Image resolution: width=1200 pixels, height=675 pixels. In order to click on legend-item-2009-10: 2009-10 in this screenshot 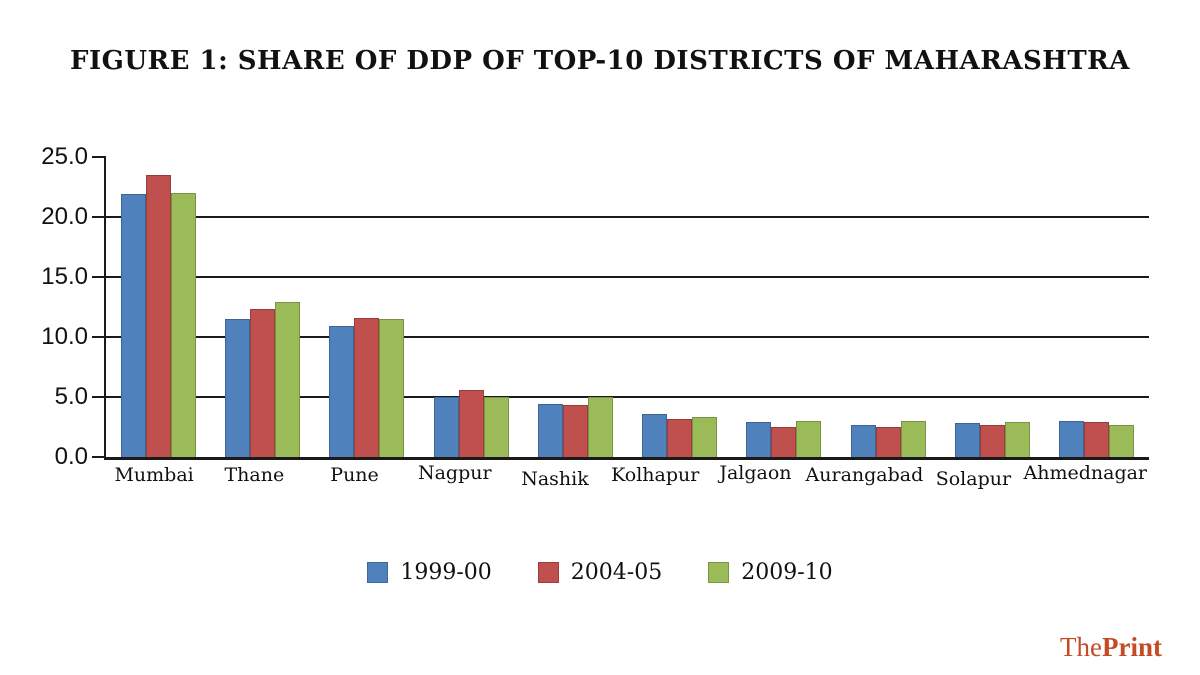, I will do `click(770, 572)`.